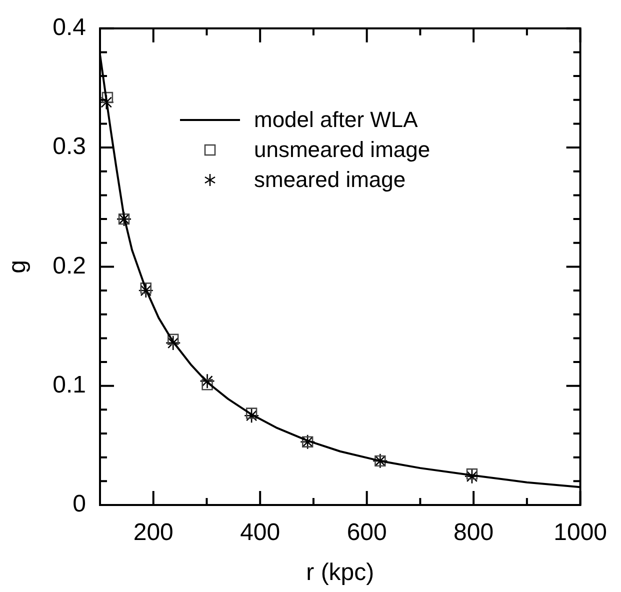 This screenshot has height=592, width=621. I want to click on x-tick-label: 400, so click(260, 532).